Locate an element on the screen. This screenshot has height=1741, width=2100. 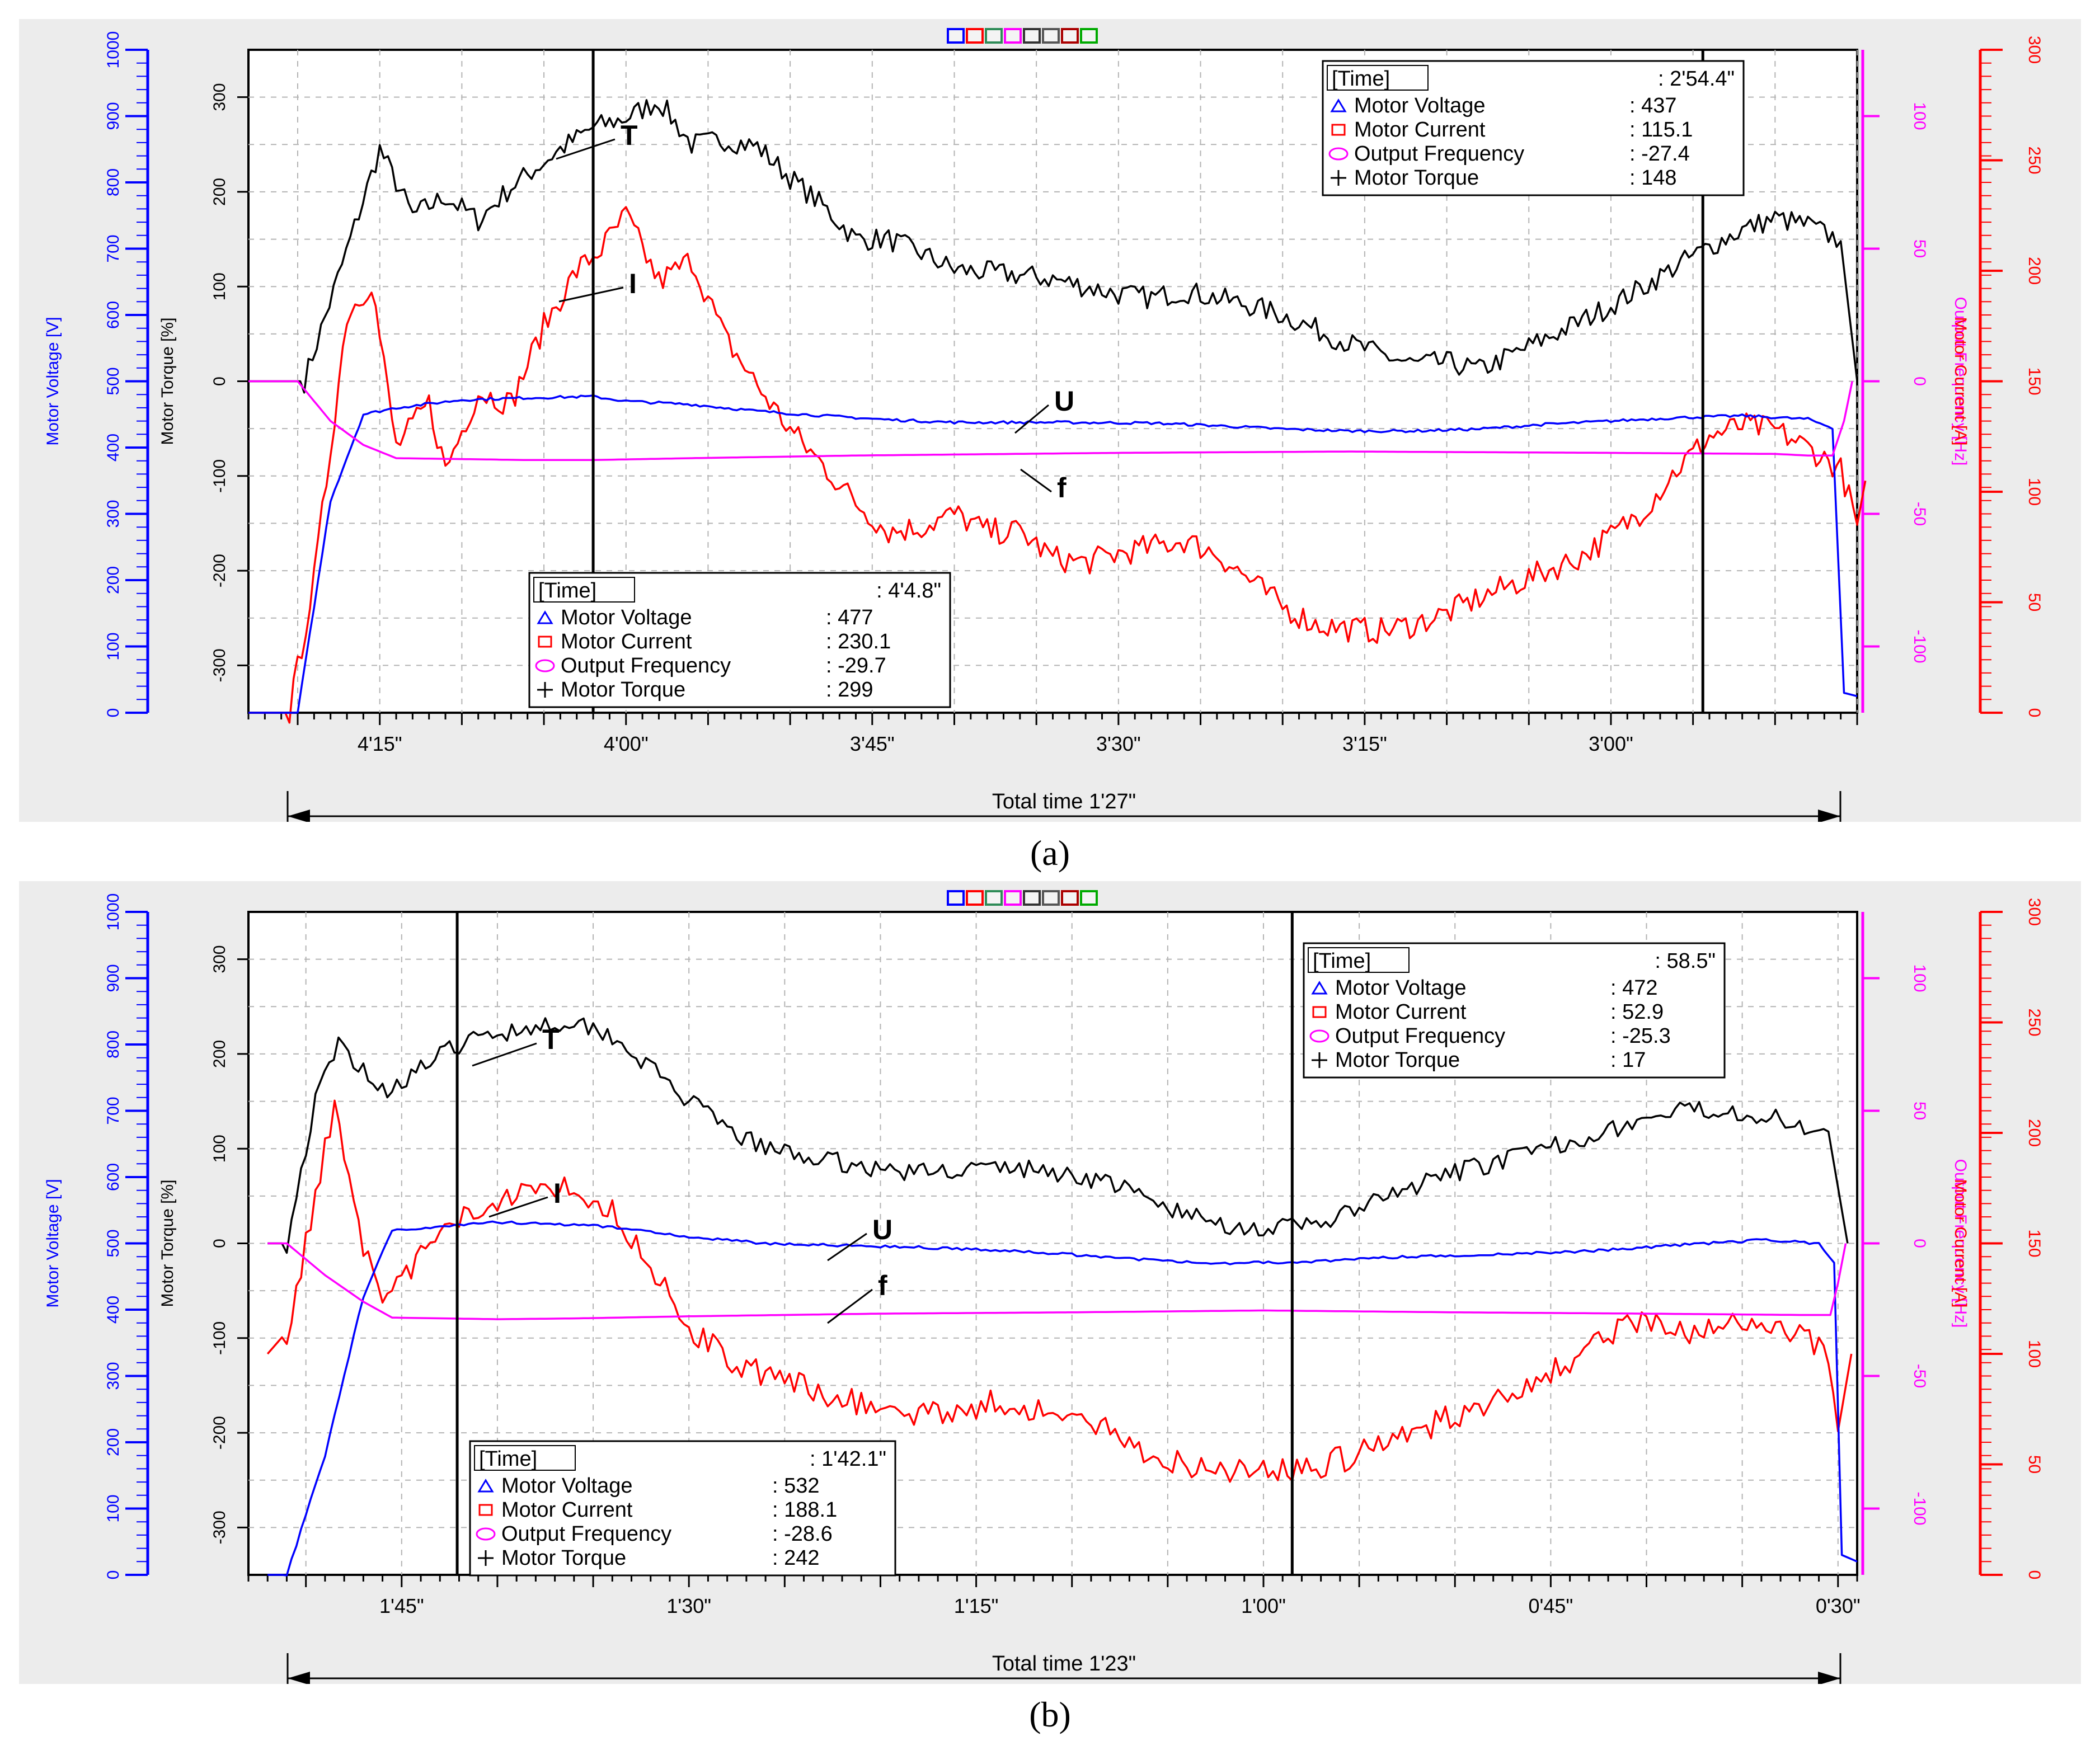
current-series-label: I is located at coordinates (557, 1193).